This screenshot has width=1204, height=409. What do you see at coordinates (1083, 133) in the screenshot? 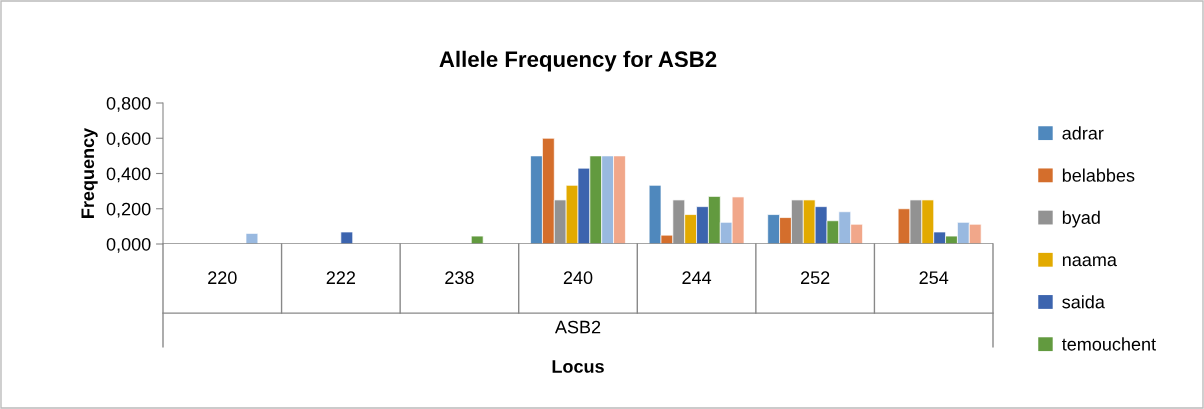
I see `legend-label: adrar` at bounding box center [1083, 133].